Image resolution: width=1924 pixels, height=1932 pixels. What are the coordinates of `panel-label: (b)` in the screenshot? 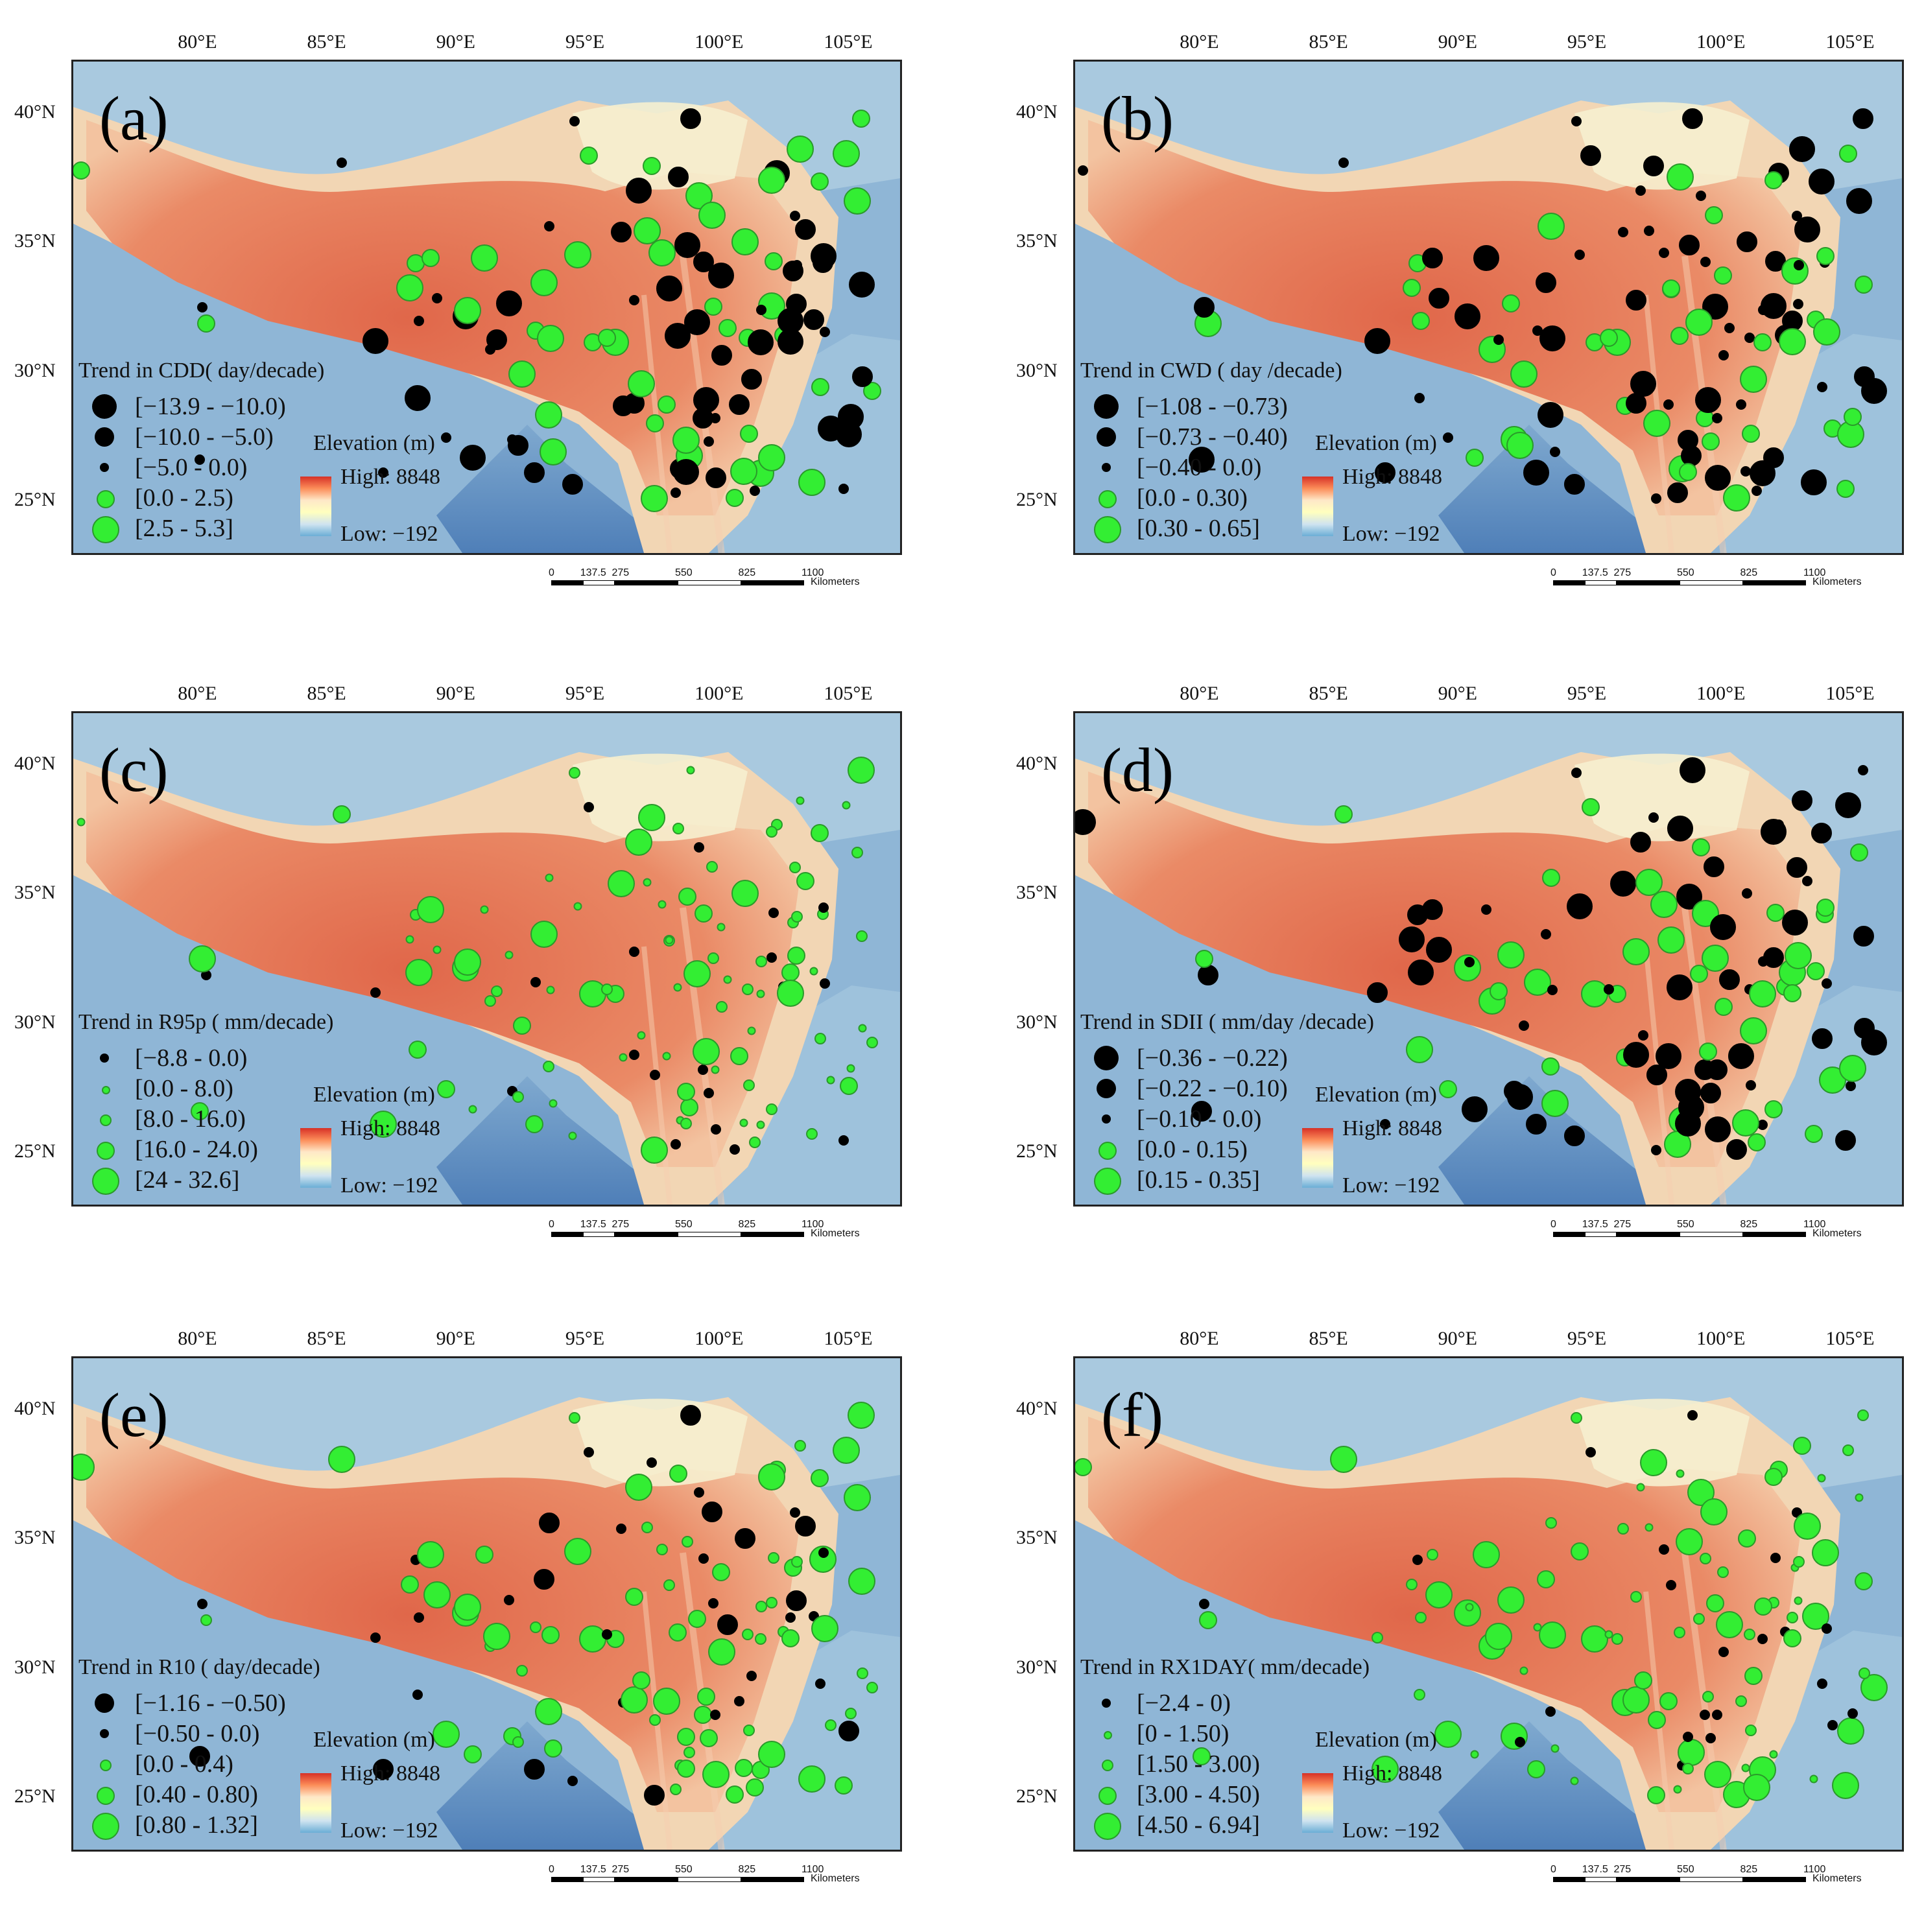 It's located at (1137, 118).